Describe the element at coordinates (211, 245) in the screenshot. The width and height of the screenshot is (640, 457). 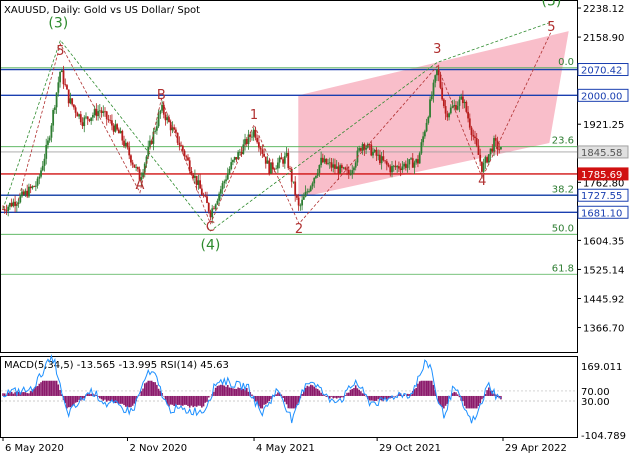
I see `wave-label-5: (4)` at that location.